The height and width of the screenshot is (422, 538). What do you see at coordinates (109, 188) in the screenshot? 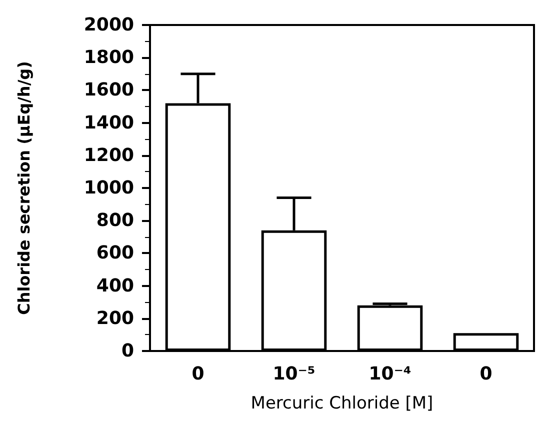
I see `y-tick-label: 1000` at bounding box center [109, 188].